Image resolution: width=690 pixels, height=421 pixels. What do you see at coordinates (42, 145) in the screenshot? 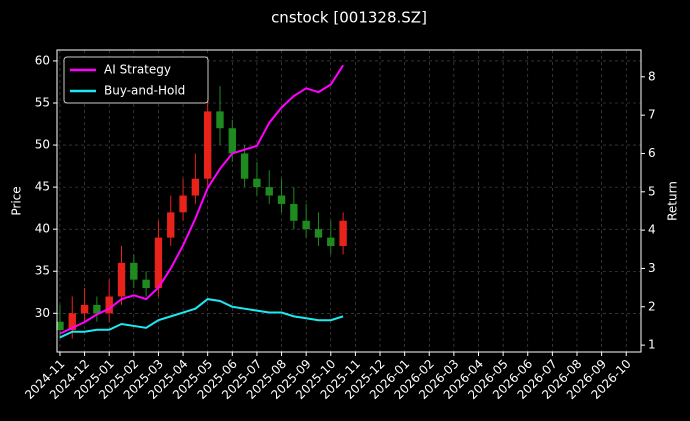
I see `y-tick-label: 50` at bounding box center [42, 145].